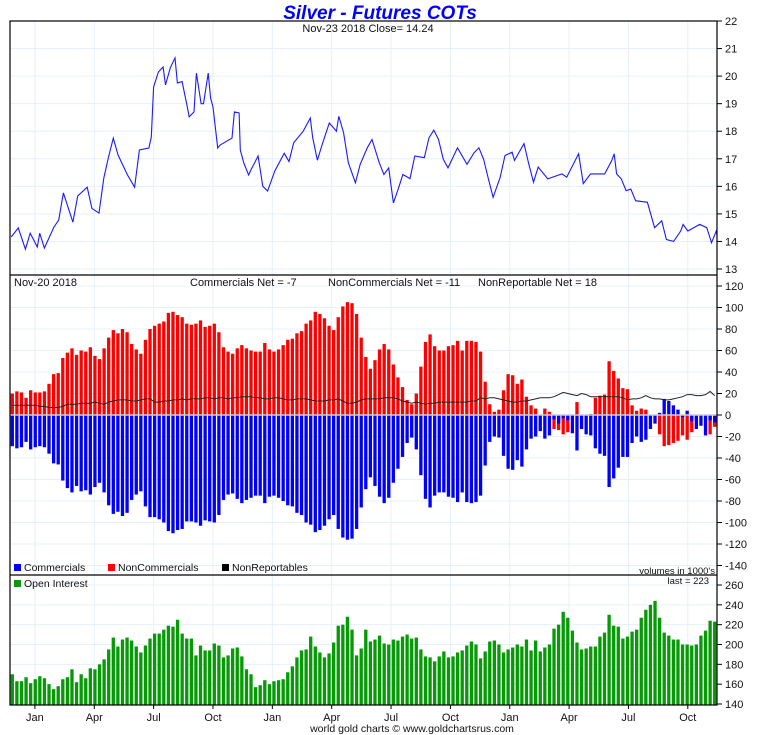  What do you see at coordinates (734, 705) in the screenshot?
I see `y-tick-label: 140` at bounding box center [734, 705].